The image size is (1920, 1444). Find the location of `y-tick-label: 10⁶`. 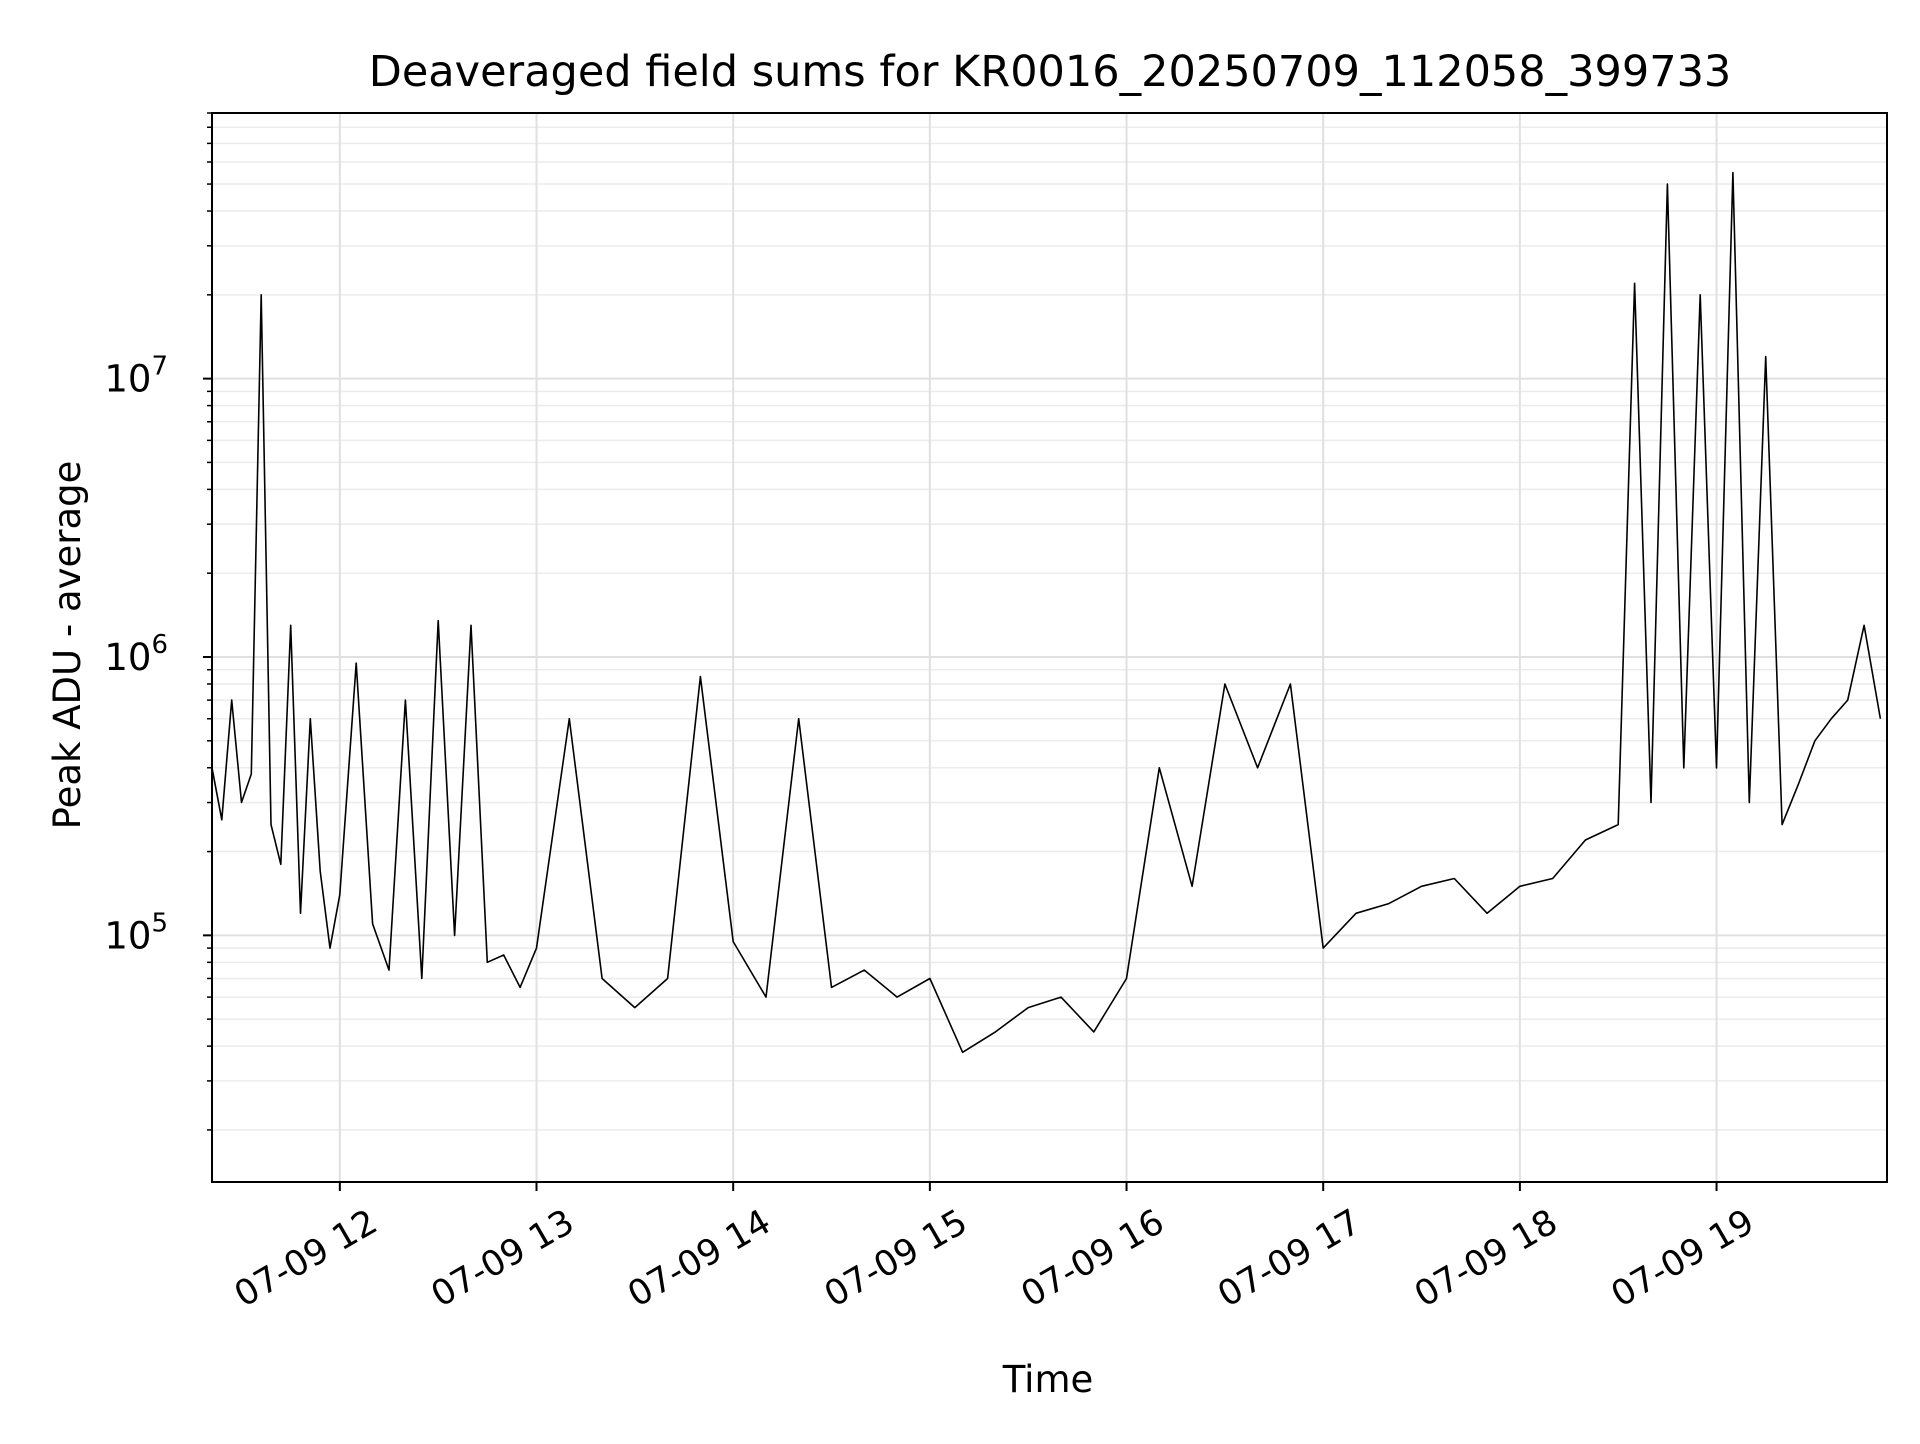

y-tick-label: 10⁶ is located at coordinates (136, 654).